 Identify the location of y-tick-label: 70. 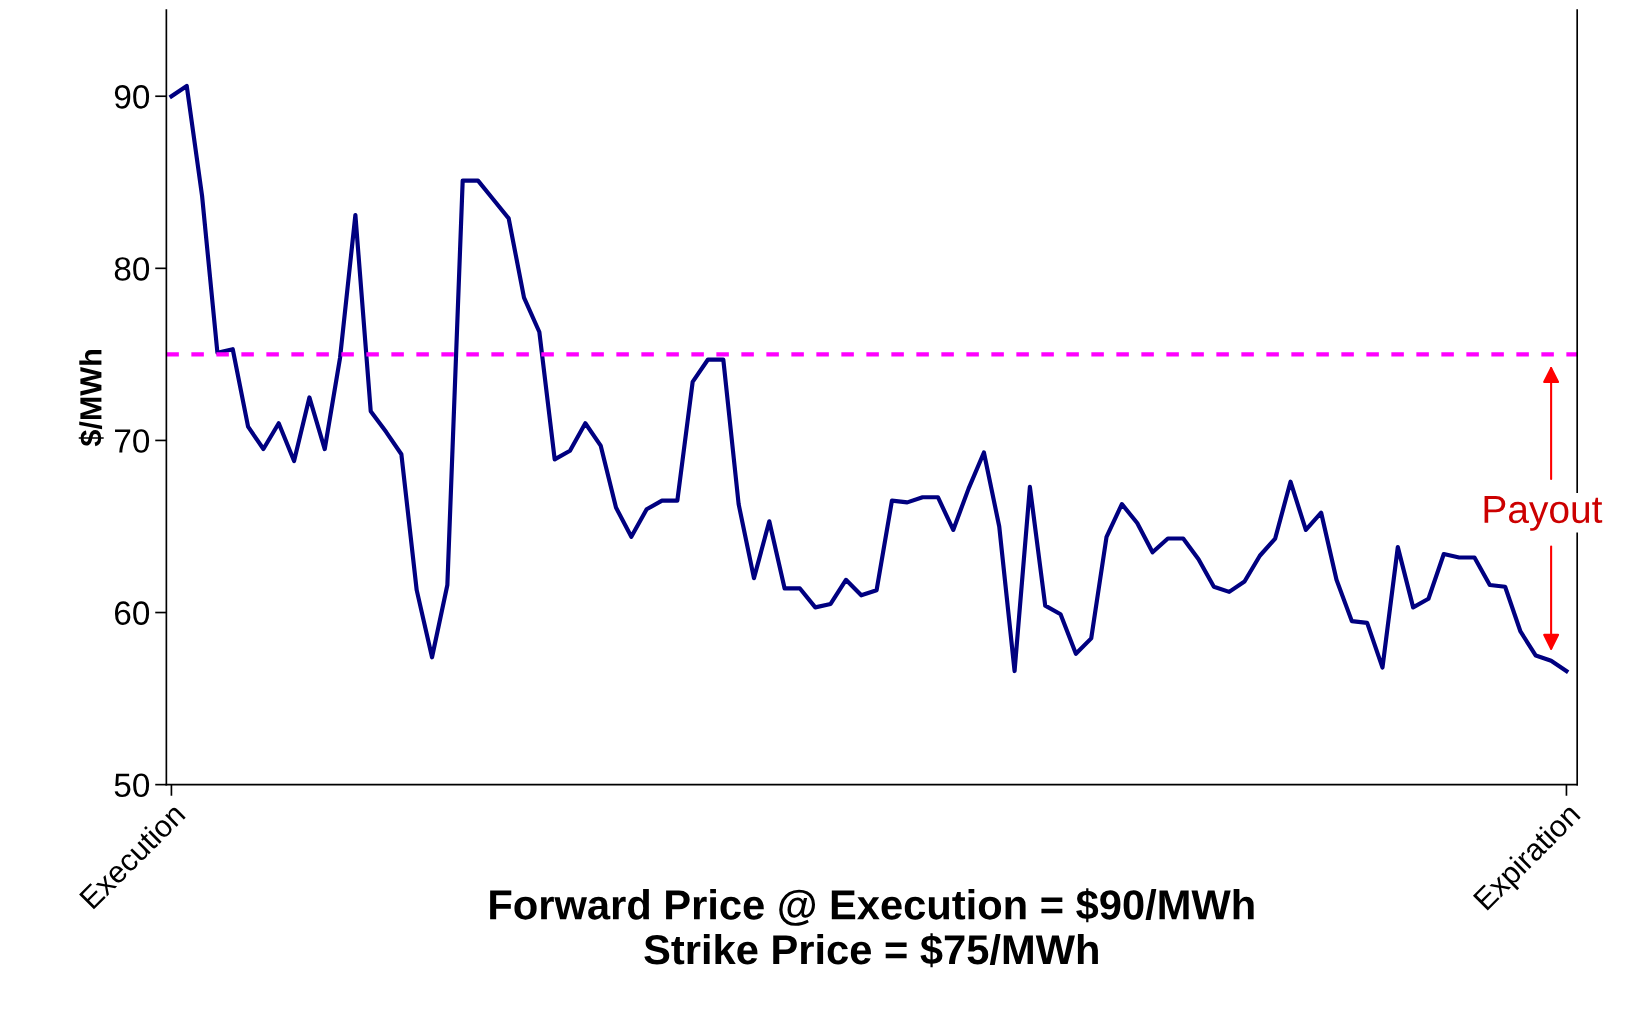
(132, 441).